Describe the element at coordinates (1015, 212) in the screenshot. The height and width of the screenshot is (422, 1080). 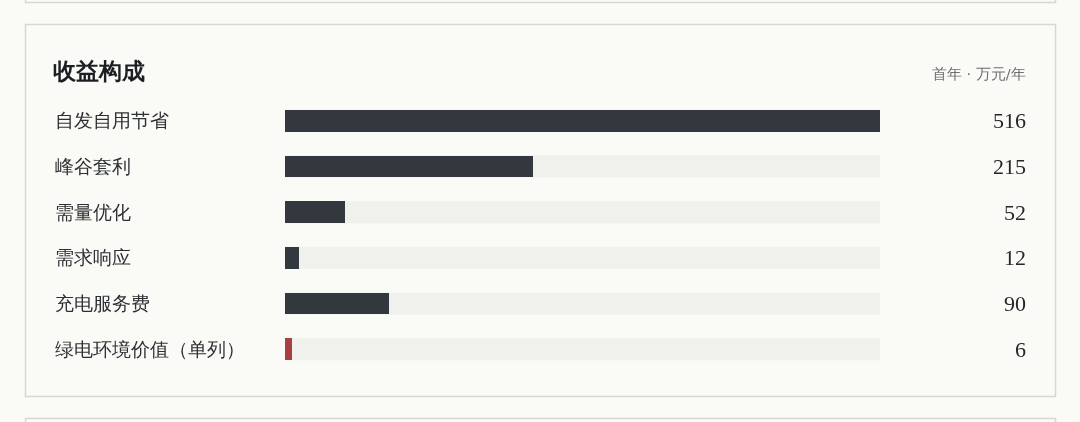
I see `data-label: 52` at that location.